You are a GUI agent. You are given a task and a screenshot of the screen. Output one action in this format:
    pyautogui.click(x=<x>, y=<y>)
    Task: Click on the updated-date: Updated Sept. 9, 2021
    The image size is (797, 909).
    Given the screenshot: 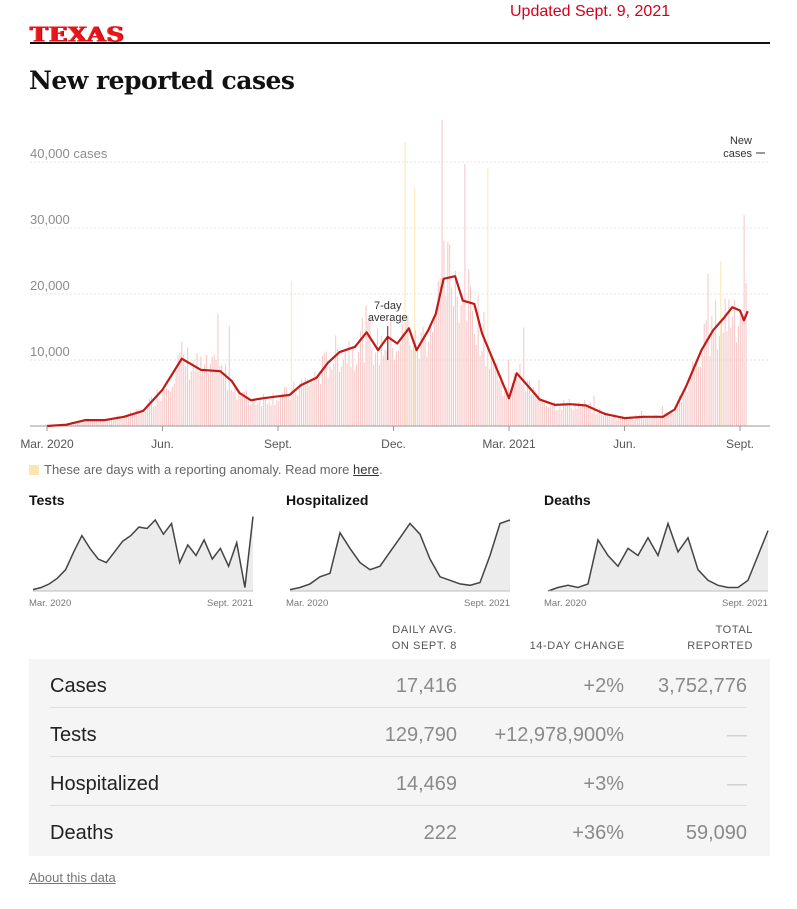 What is the action you would take?
    pyautogui.click(x=590, y=11)
    